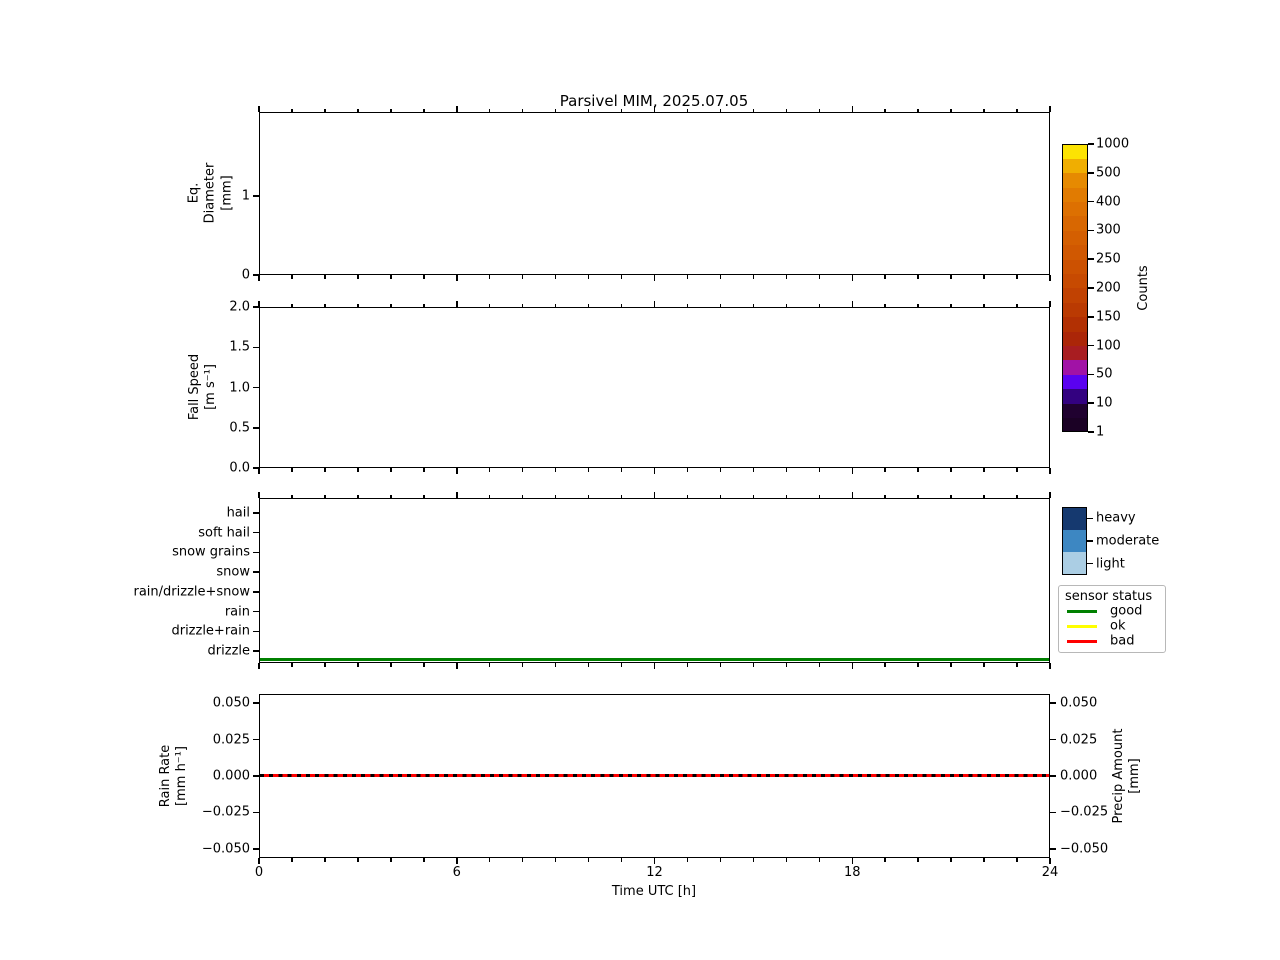 The width and height of the screenshot is (1280, 960). I want to click on ylabel-eq-diameter: Eq. Diameter [mm], so click(210, 193).